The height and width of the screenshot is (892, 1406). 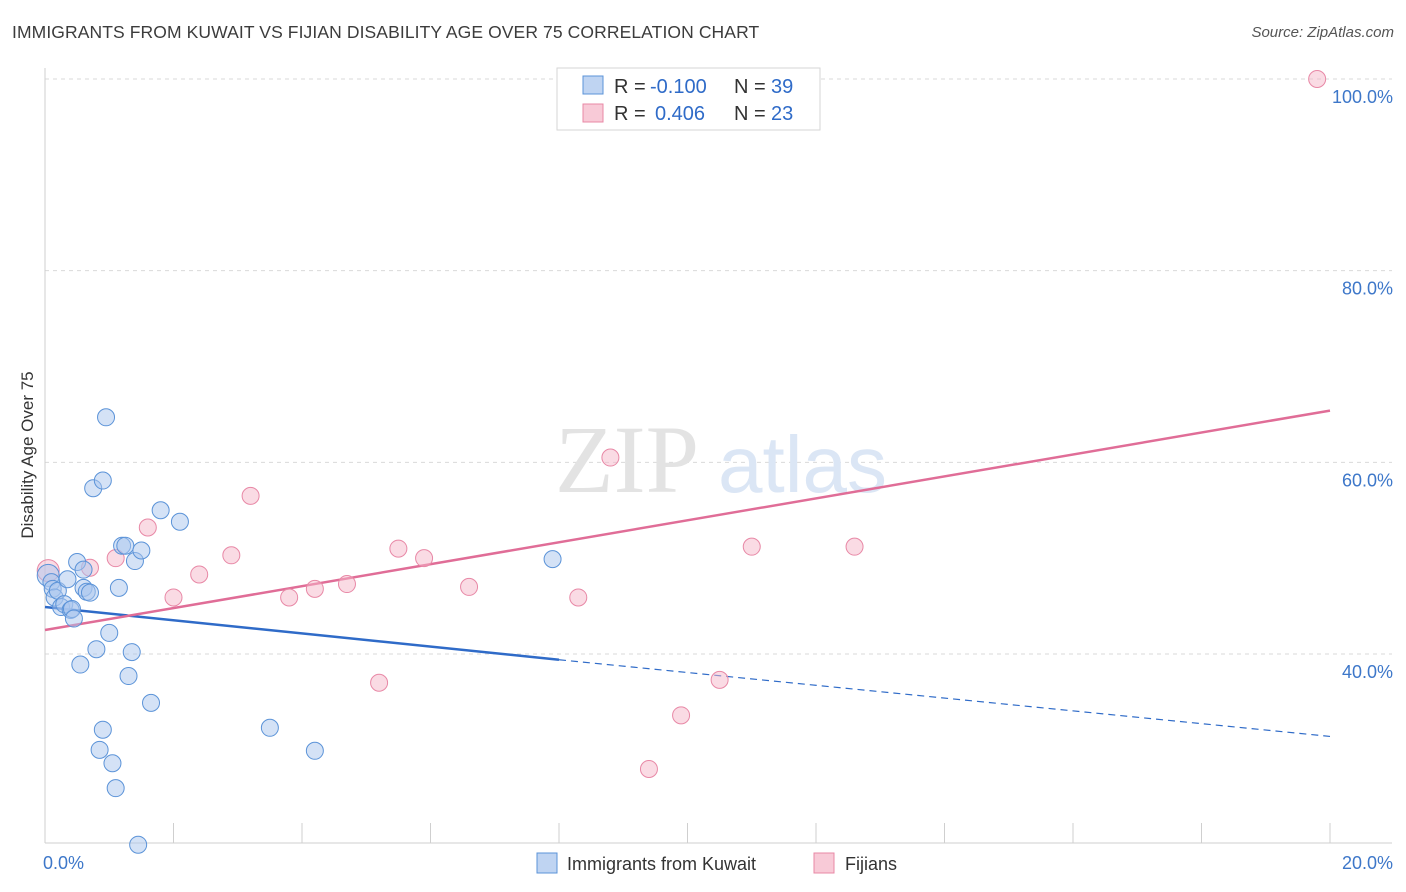 What do you see at coordinates (750, 87) in the screenshot?
I see `legend-n-label-kuwait: N =` at bounding box center [750, 87].